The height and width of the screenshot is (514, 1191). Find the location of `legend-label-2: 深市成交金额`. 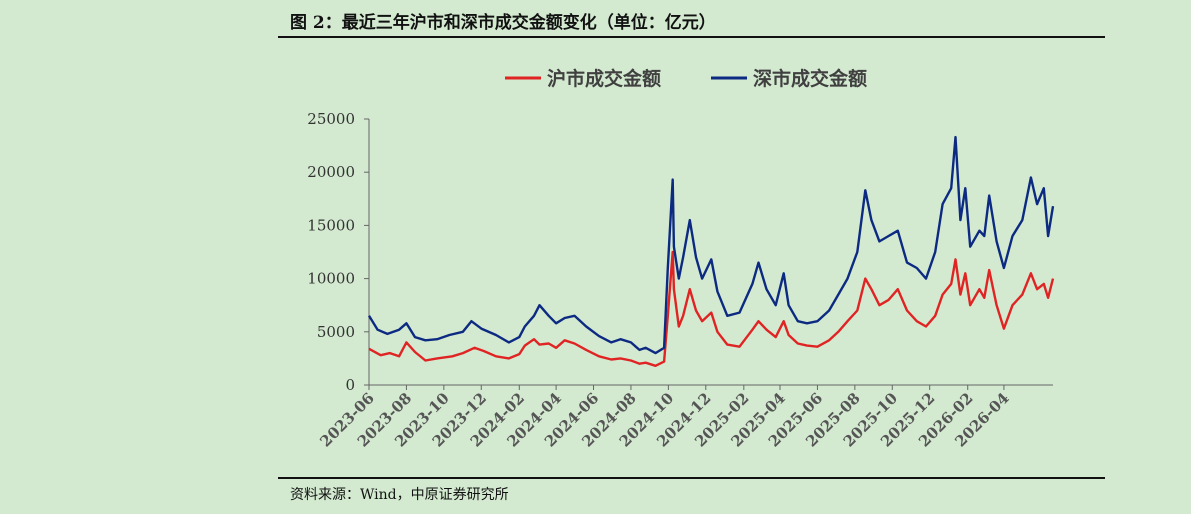

legend-label-2: 深市成交金额 is located at coordinates (810, 78).